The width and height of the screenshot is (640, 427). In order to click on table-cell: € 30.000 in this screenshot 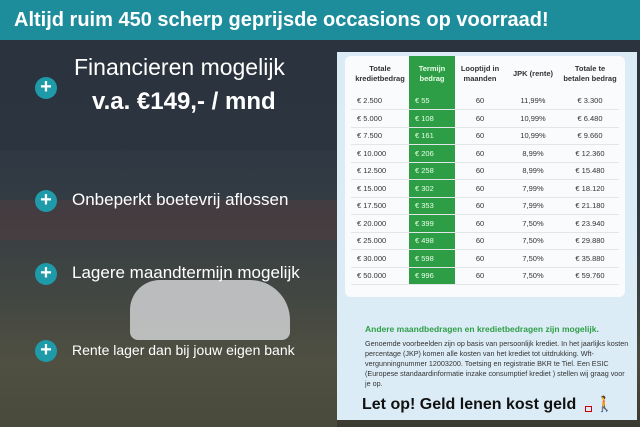, I will do `click(380, 258)`.